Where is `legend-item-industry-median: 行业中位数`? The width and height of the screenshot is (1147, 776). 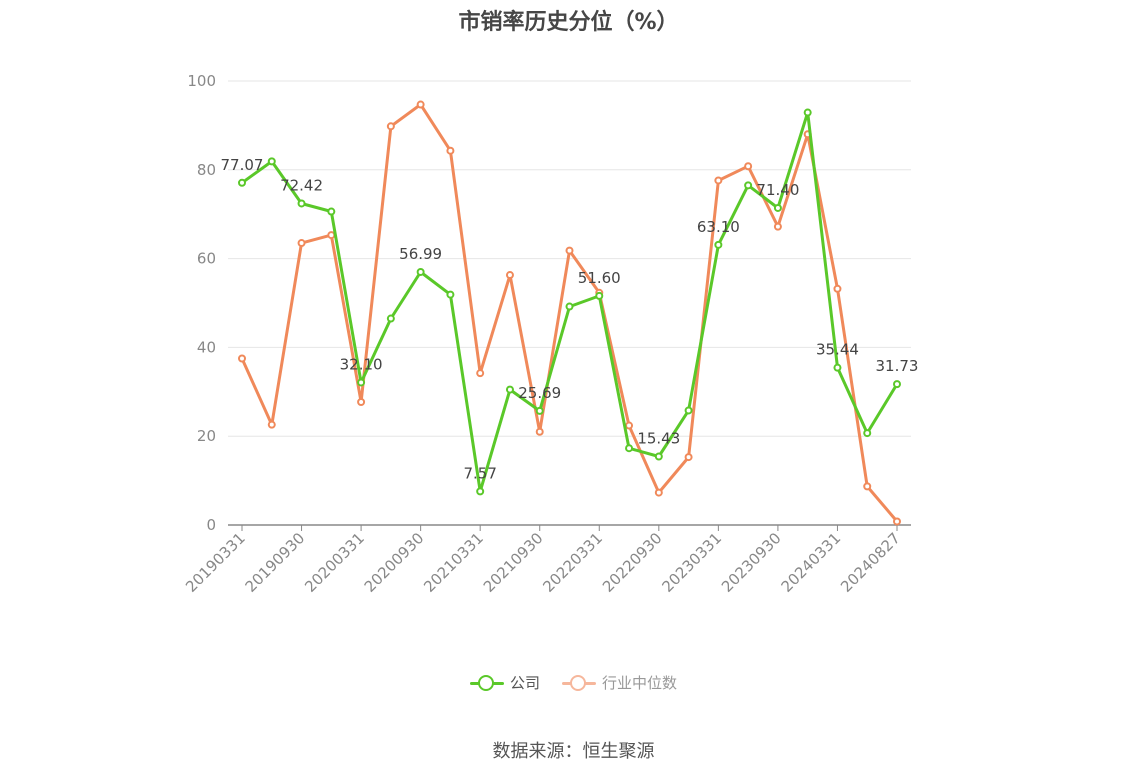 legend-item-industry-median: 行业中位数 is located at coordinates (619, 682).